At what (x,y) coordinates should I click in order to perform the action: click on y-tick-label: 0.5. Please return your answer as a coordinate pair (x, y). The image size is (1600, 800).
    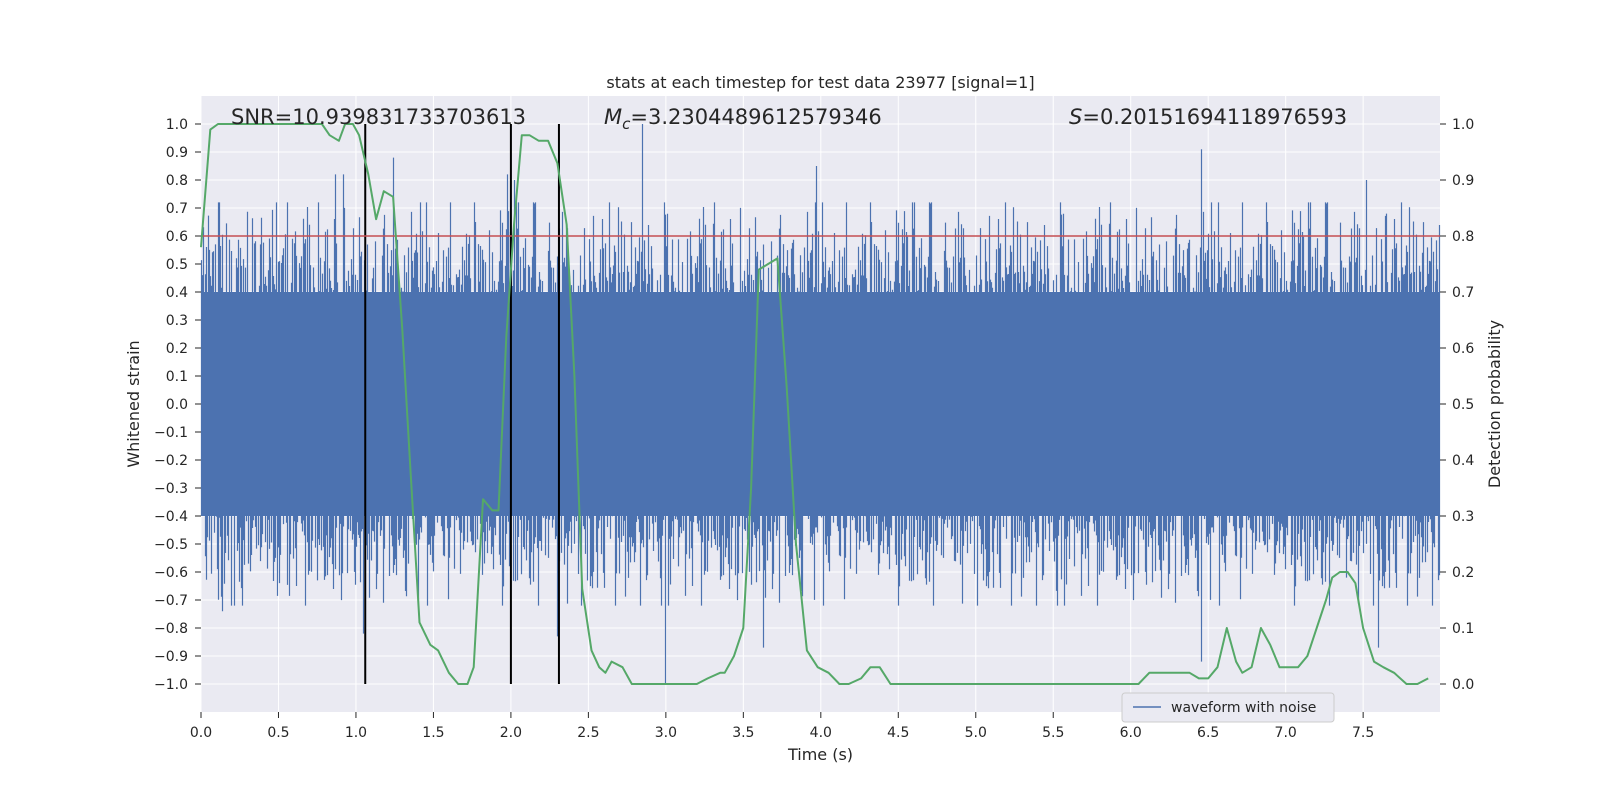
    Looking at the image, I should click on (177, 265).